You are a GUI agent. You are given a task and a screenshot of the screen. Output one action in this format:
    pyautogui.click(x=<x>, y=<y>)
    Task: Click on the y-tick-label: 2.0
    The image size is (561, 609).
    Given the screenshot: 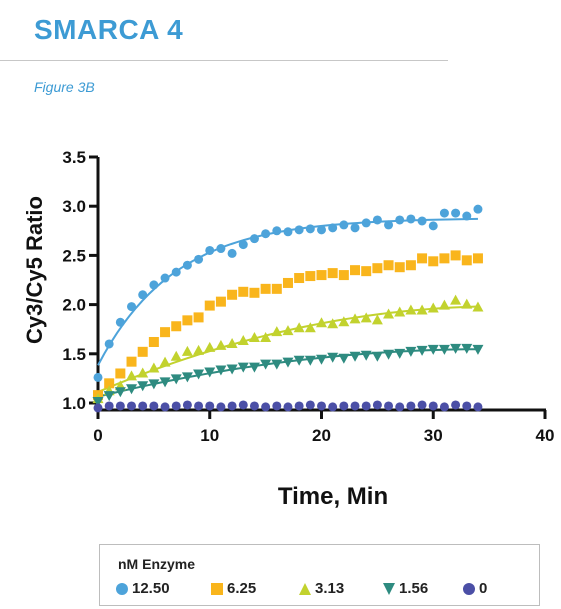 What is the action you would take?
    pyautogui.click(x=74, y=305)
    